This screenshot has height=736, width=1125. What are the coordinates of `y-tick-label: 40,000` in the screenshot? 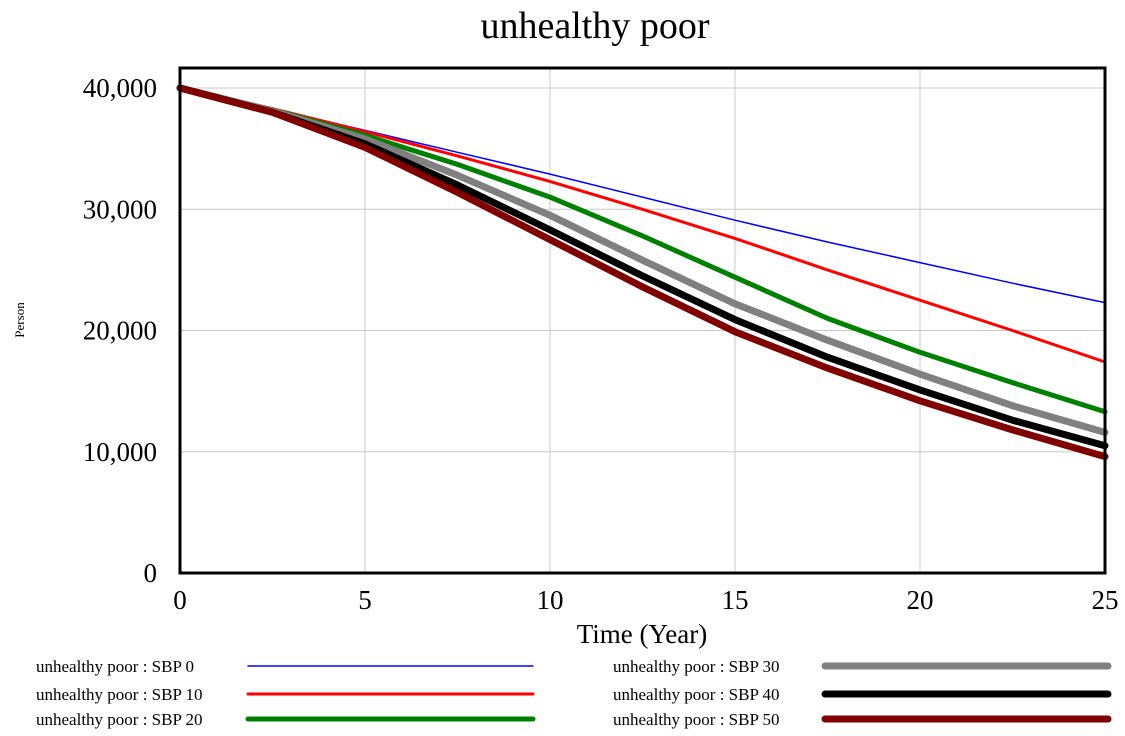 It's located at (120, 88).